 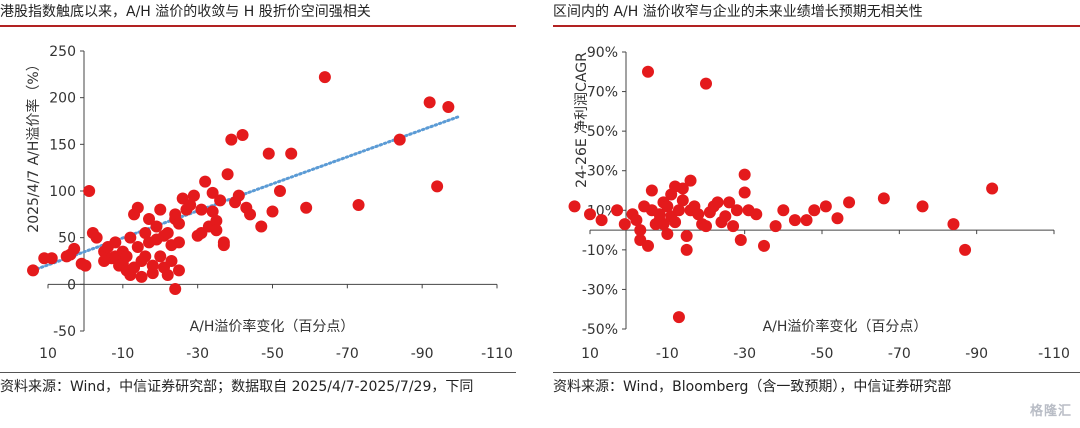 What do you see at coordinates (600, 251) in the screenshot?
I see `y-tick-label: -10%` at bounding box center [600, 251].